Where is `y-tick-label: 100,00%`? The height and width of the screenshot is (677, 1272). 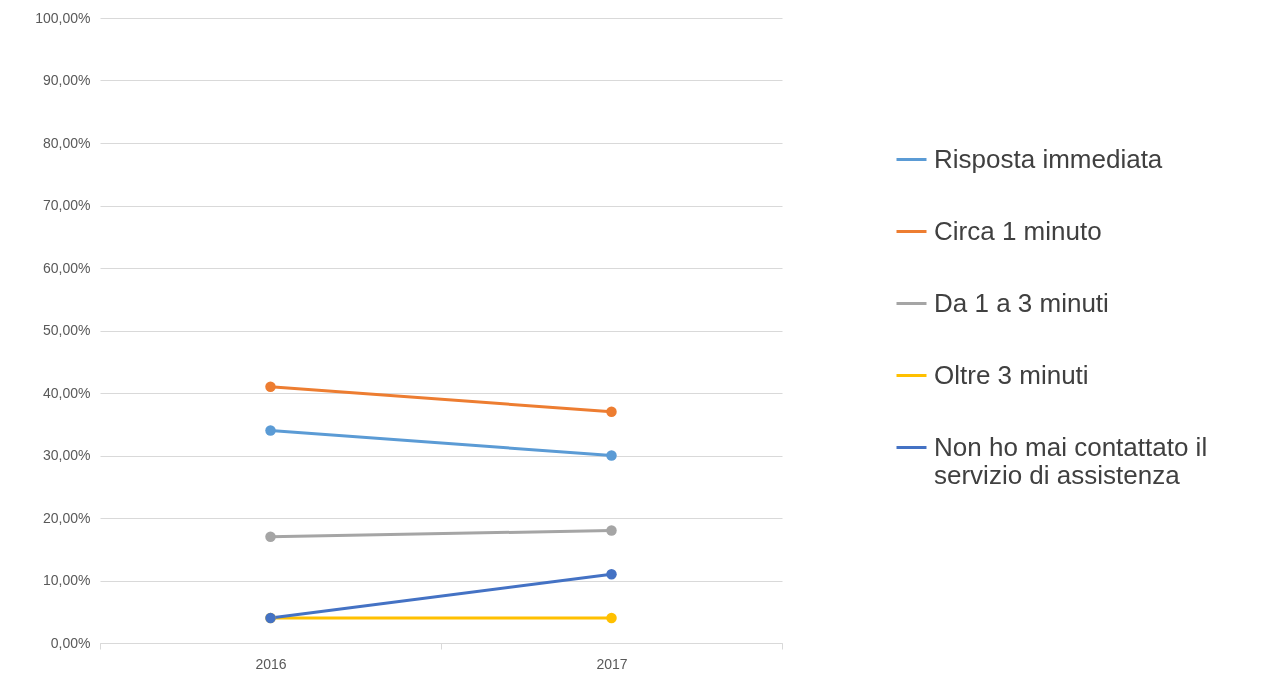
y-tick-label: 100,00% is located at coordinates (63, 17).